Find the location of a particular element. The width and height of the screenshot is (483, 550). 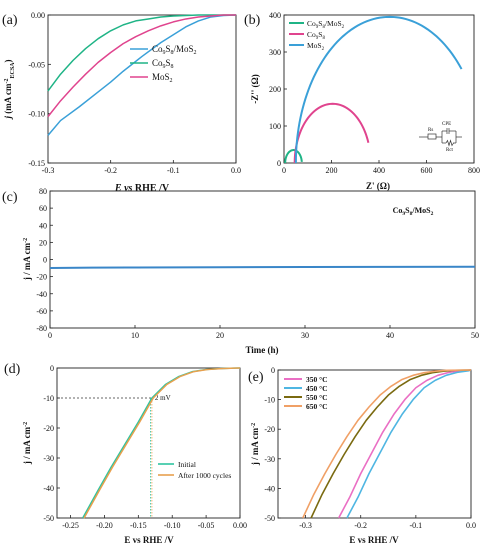

panel-c-xtick-label: 0 is located at coordinates (50, 335).